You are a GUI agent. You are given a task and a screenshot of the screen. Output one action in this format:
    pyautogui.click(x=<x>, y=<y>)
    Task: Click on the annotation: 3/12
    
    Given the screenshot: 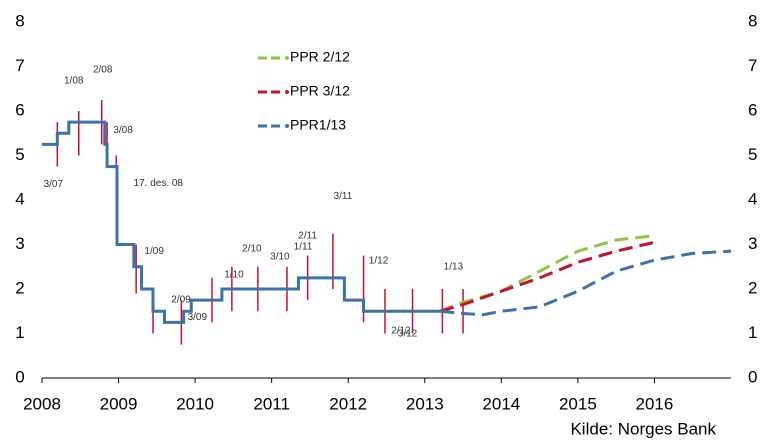 What is the action you would take?
    pyautogui.click(x=408, y=334)
    